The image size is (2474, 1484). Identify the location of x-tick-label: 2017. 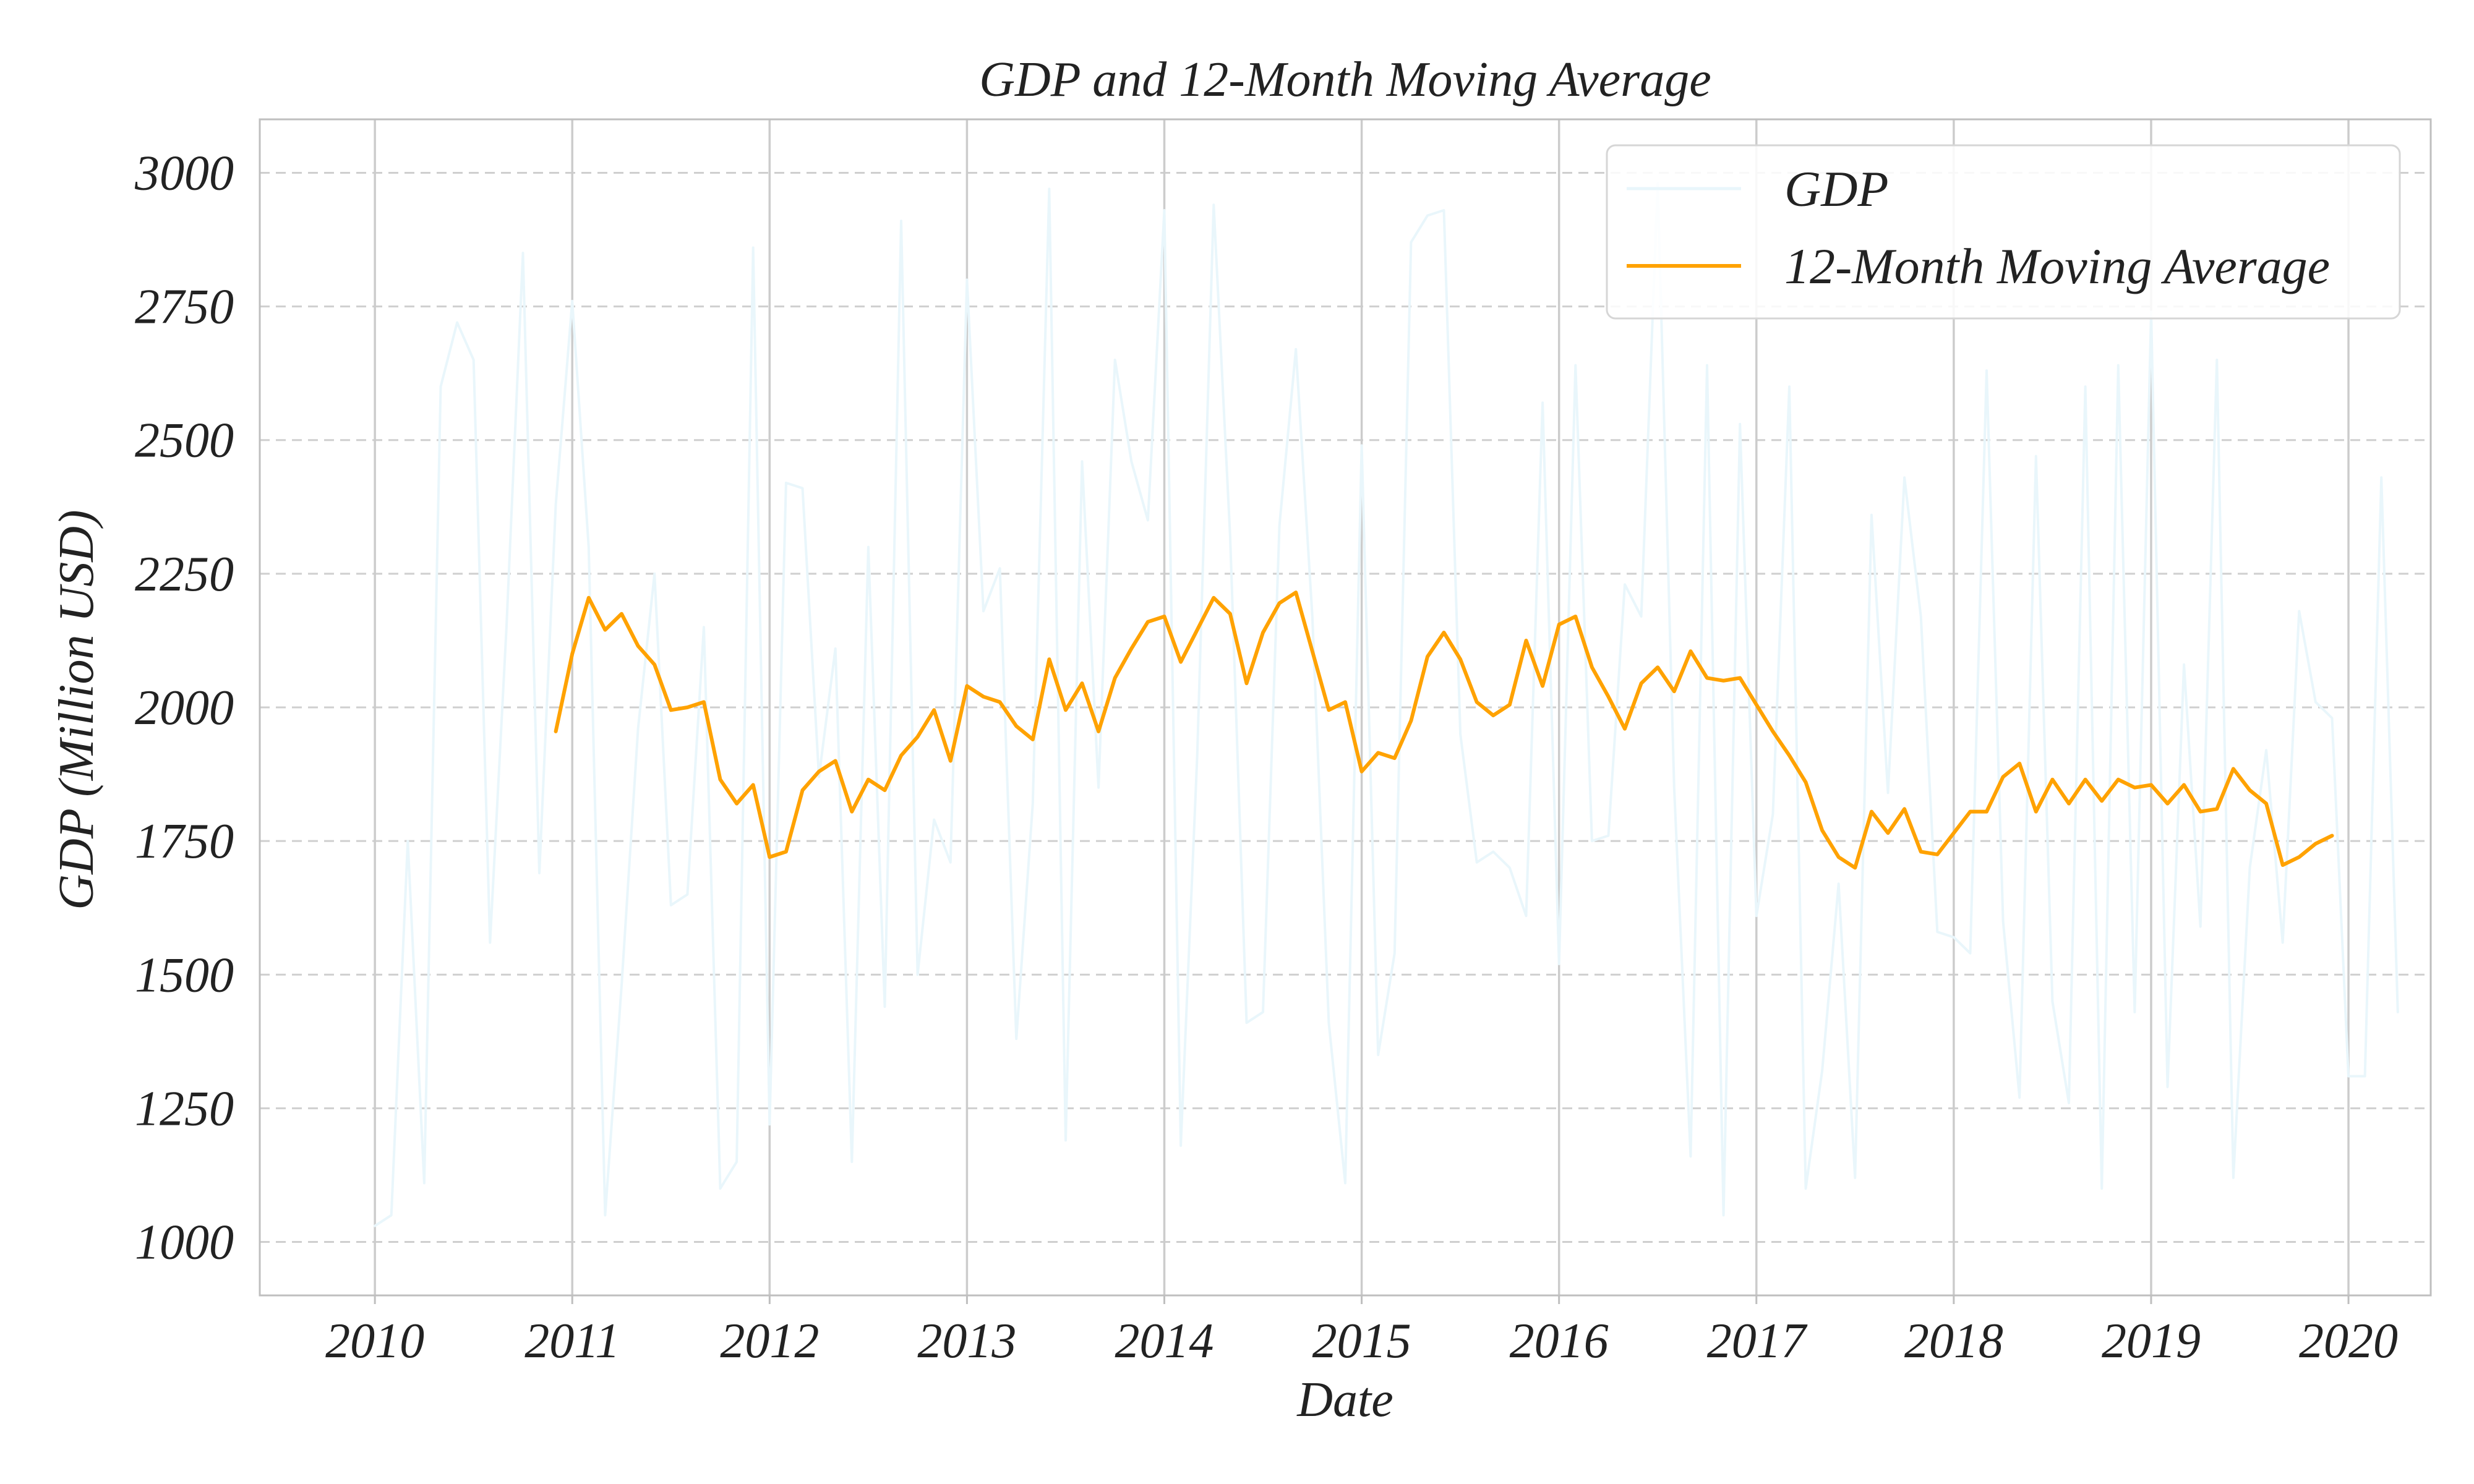
(1757, 1341).